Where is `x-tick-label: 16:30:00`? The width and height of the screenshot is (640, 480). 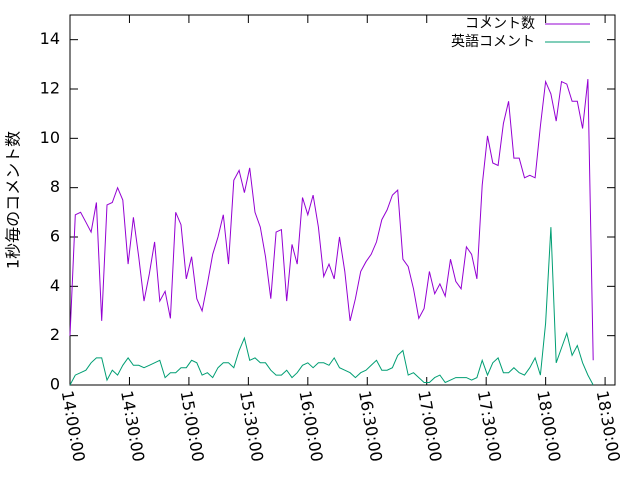
x-tick-label: 16:30:00 is located at coordinates (370, 426).